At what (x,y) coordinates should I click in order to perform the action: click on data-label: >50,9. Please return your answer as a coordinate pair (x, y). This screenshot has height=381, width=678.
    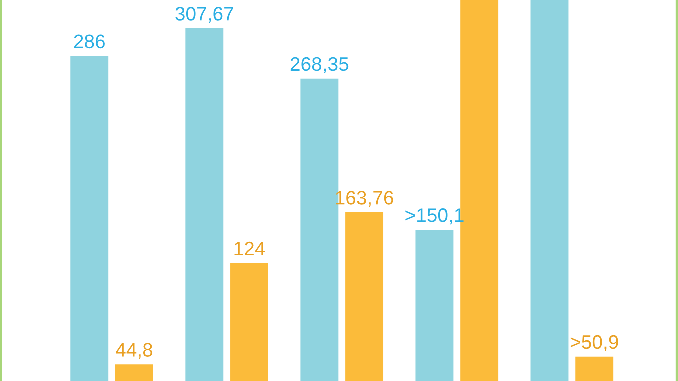
    Looking at the image, I should click on (594, 343).